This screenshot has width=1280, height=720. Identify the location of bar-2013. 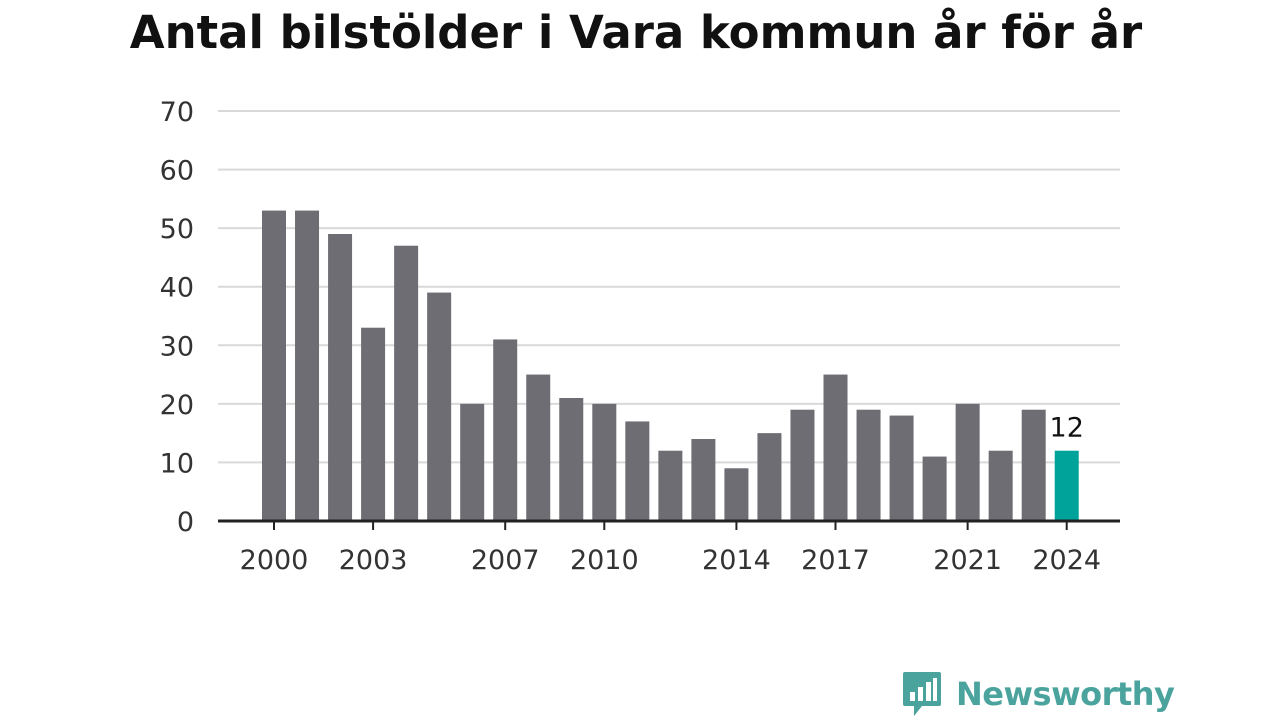
(703, 480).